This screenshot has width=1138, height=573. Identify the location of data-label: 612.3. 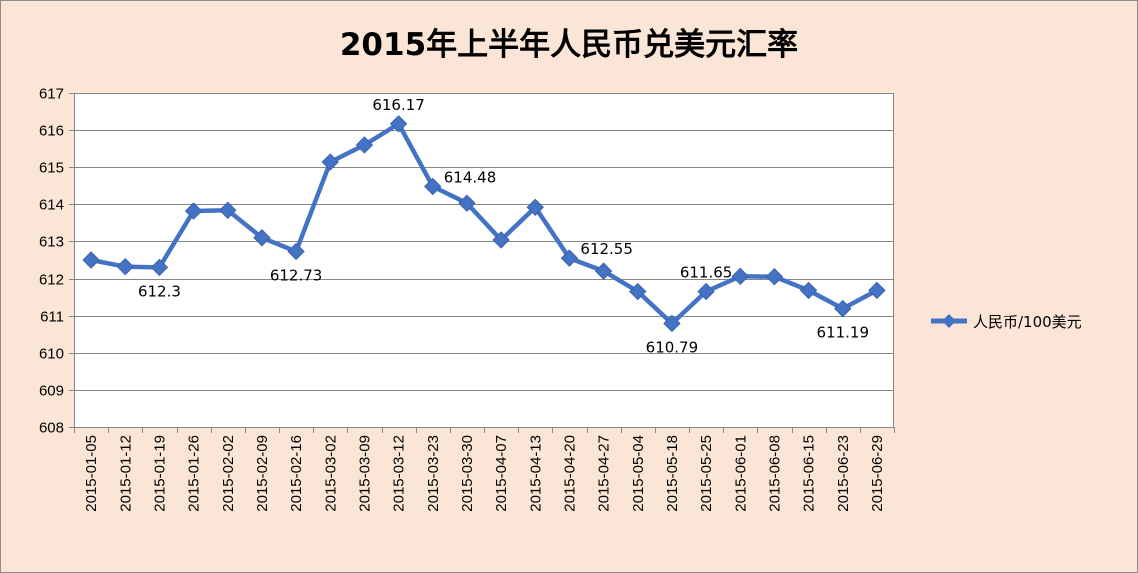
(159, 291).